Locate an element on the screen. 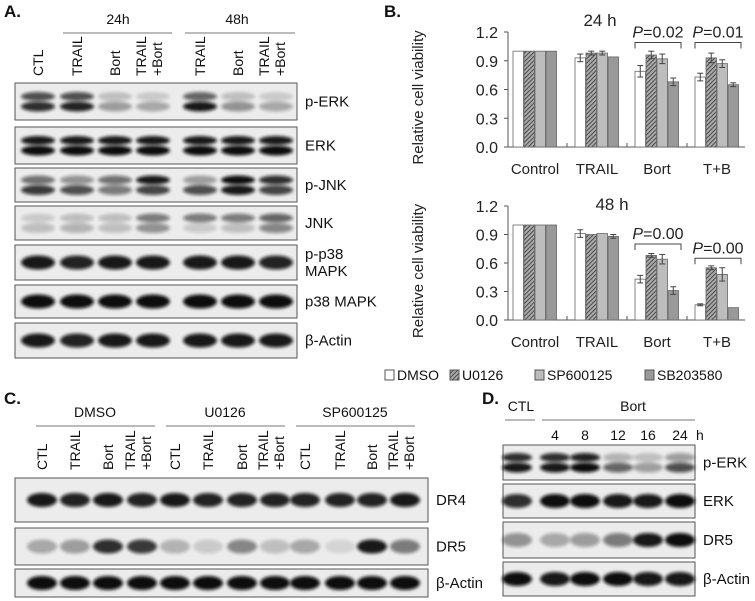 The width and height of the screenshot is (755, 601). y-tick-label: 1.2 is located at coordinates (487, 33).